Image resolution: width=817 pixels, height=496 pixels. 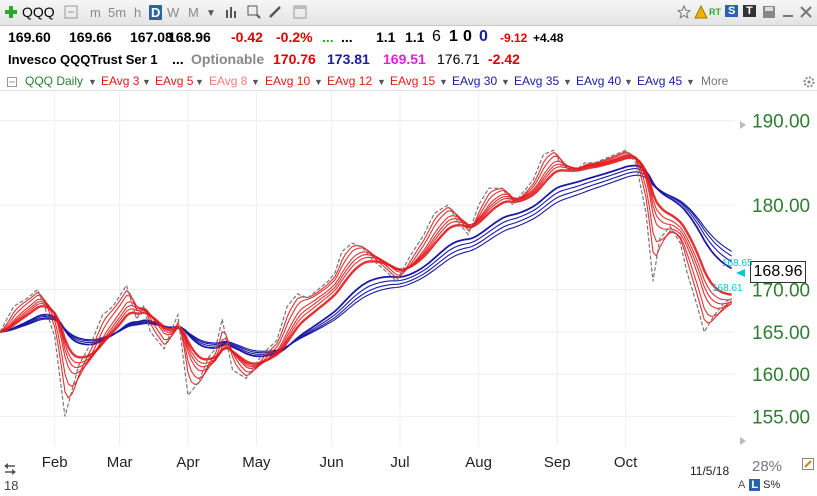 I want to click on close-icon, so click(x=806, y=12).